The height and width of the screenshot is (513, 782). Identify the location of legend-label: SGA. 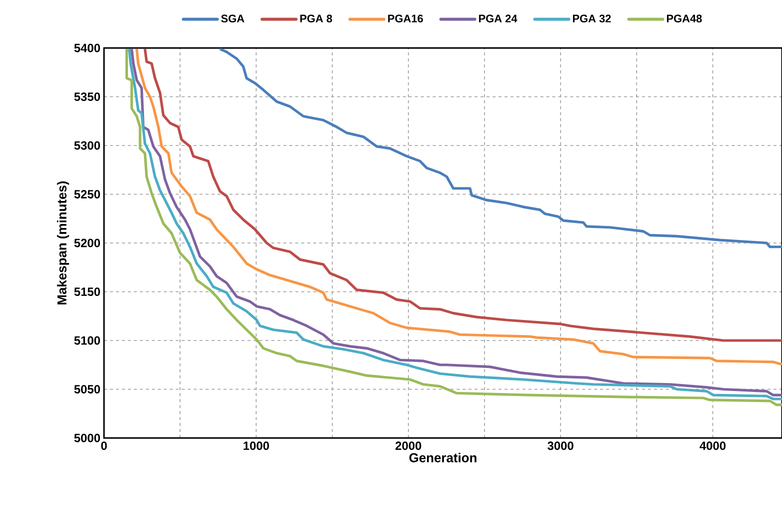
(232, 18).